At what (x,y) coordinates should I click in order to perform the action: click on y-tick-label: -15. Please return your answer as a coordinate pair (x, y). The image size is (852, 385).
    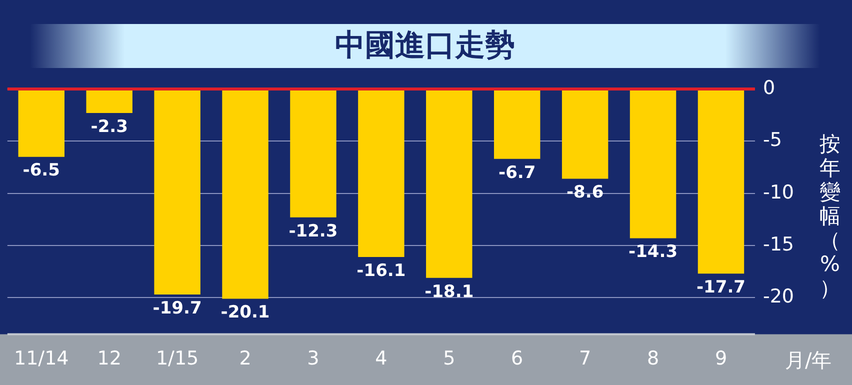
    Looking at the image, I should click on (778, 244).